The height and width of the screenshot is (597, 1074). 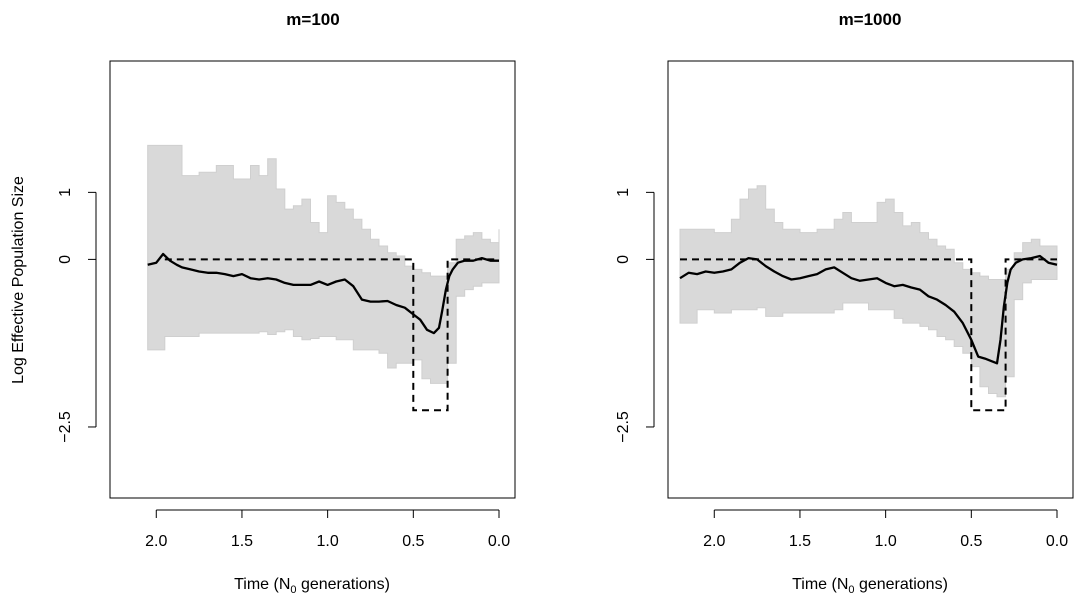 What do you see at coordinates (18, 280) in the screenshot?
I see `y-axis-label: Log Effective Population Size` at bounding box center [18, 280].